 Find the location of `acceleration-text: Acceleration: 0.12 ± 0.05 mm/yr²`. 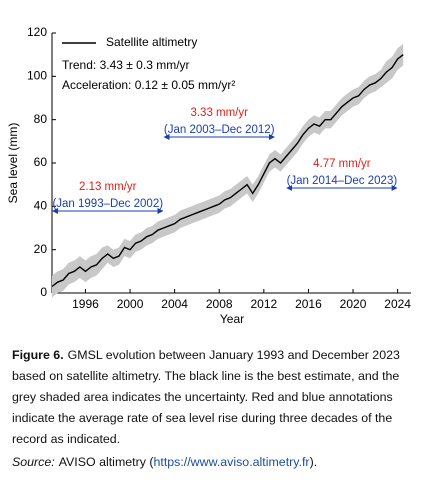

acceleration-text: Acceleration: 0.12 ± 0.05 mm/yr² is located at coordinates (148, 85).